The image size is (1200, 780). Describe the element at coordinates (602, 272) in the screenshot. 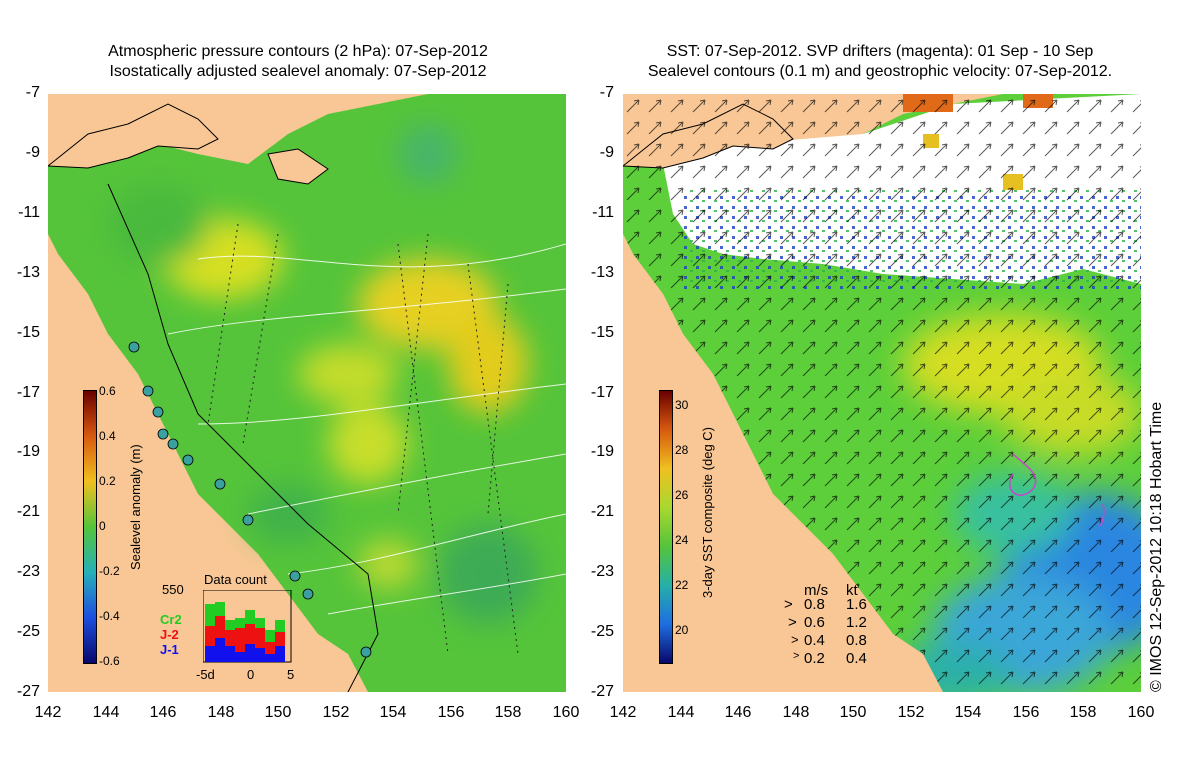

I see `right-ylabel-m13: -13` at that location.